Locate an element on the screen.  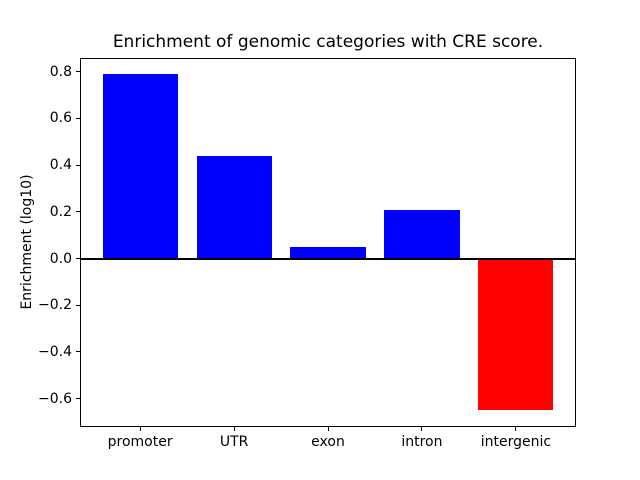
x-tick-label: exon is located at coordinates (328, 442).